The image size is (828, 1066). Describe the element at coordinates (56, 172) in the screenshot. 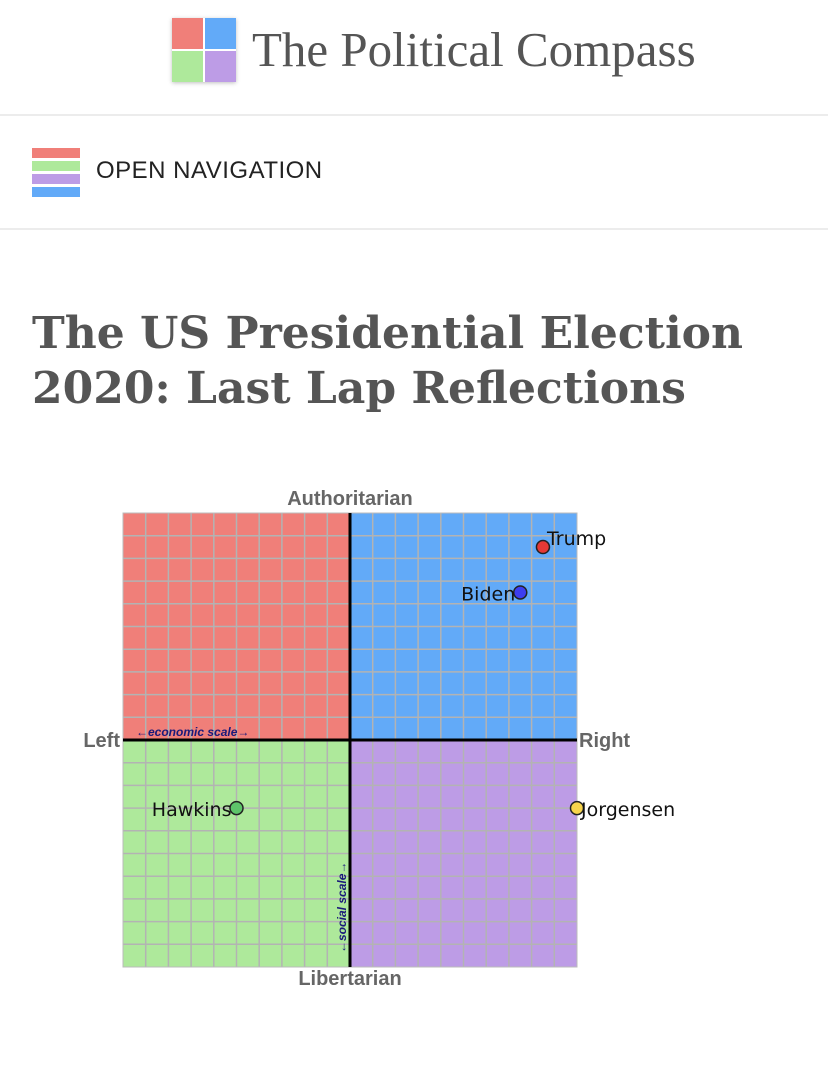

I see `hamburger-icon` at that location.